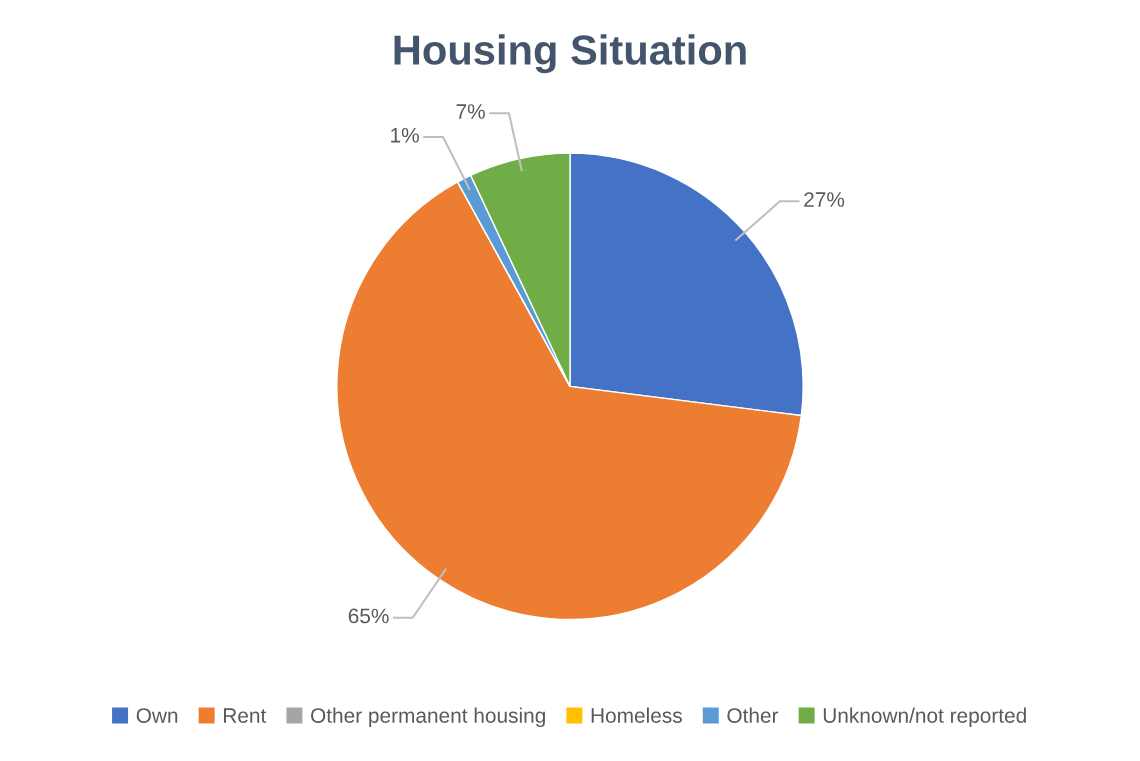  Describe the element at coordinates (824, 199) in the screenshot. I see `data-label: 27%` at that location.